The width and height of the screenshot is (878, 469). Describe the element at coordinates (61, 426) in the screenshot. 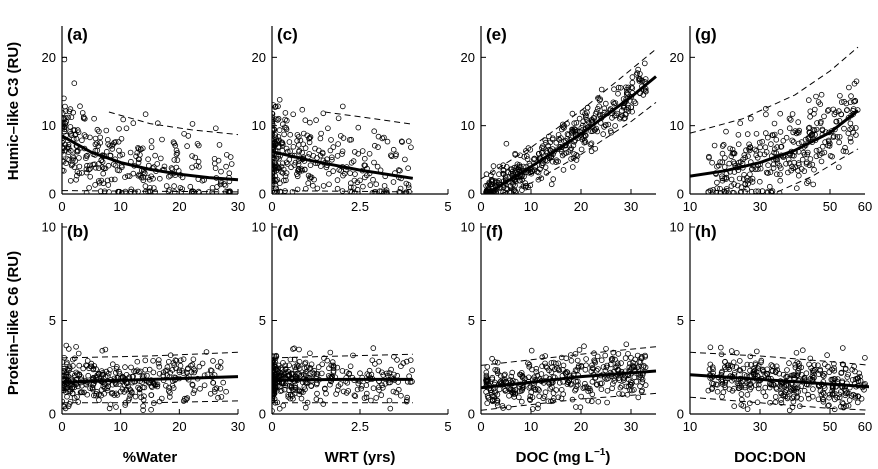

I see `x-tick-label: 0` at that location.